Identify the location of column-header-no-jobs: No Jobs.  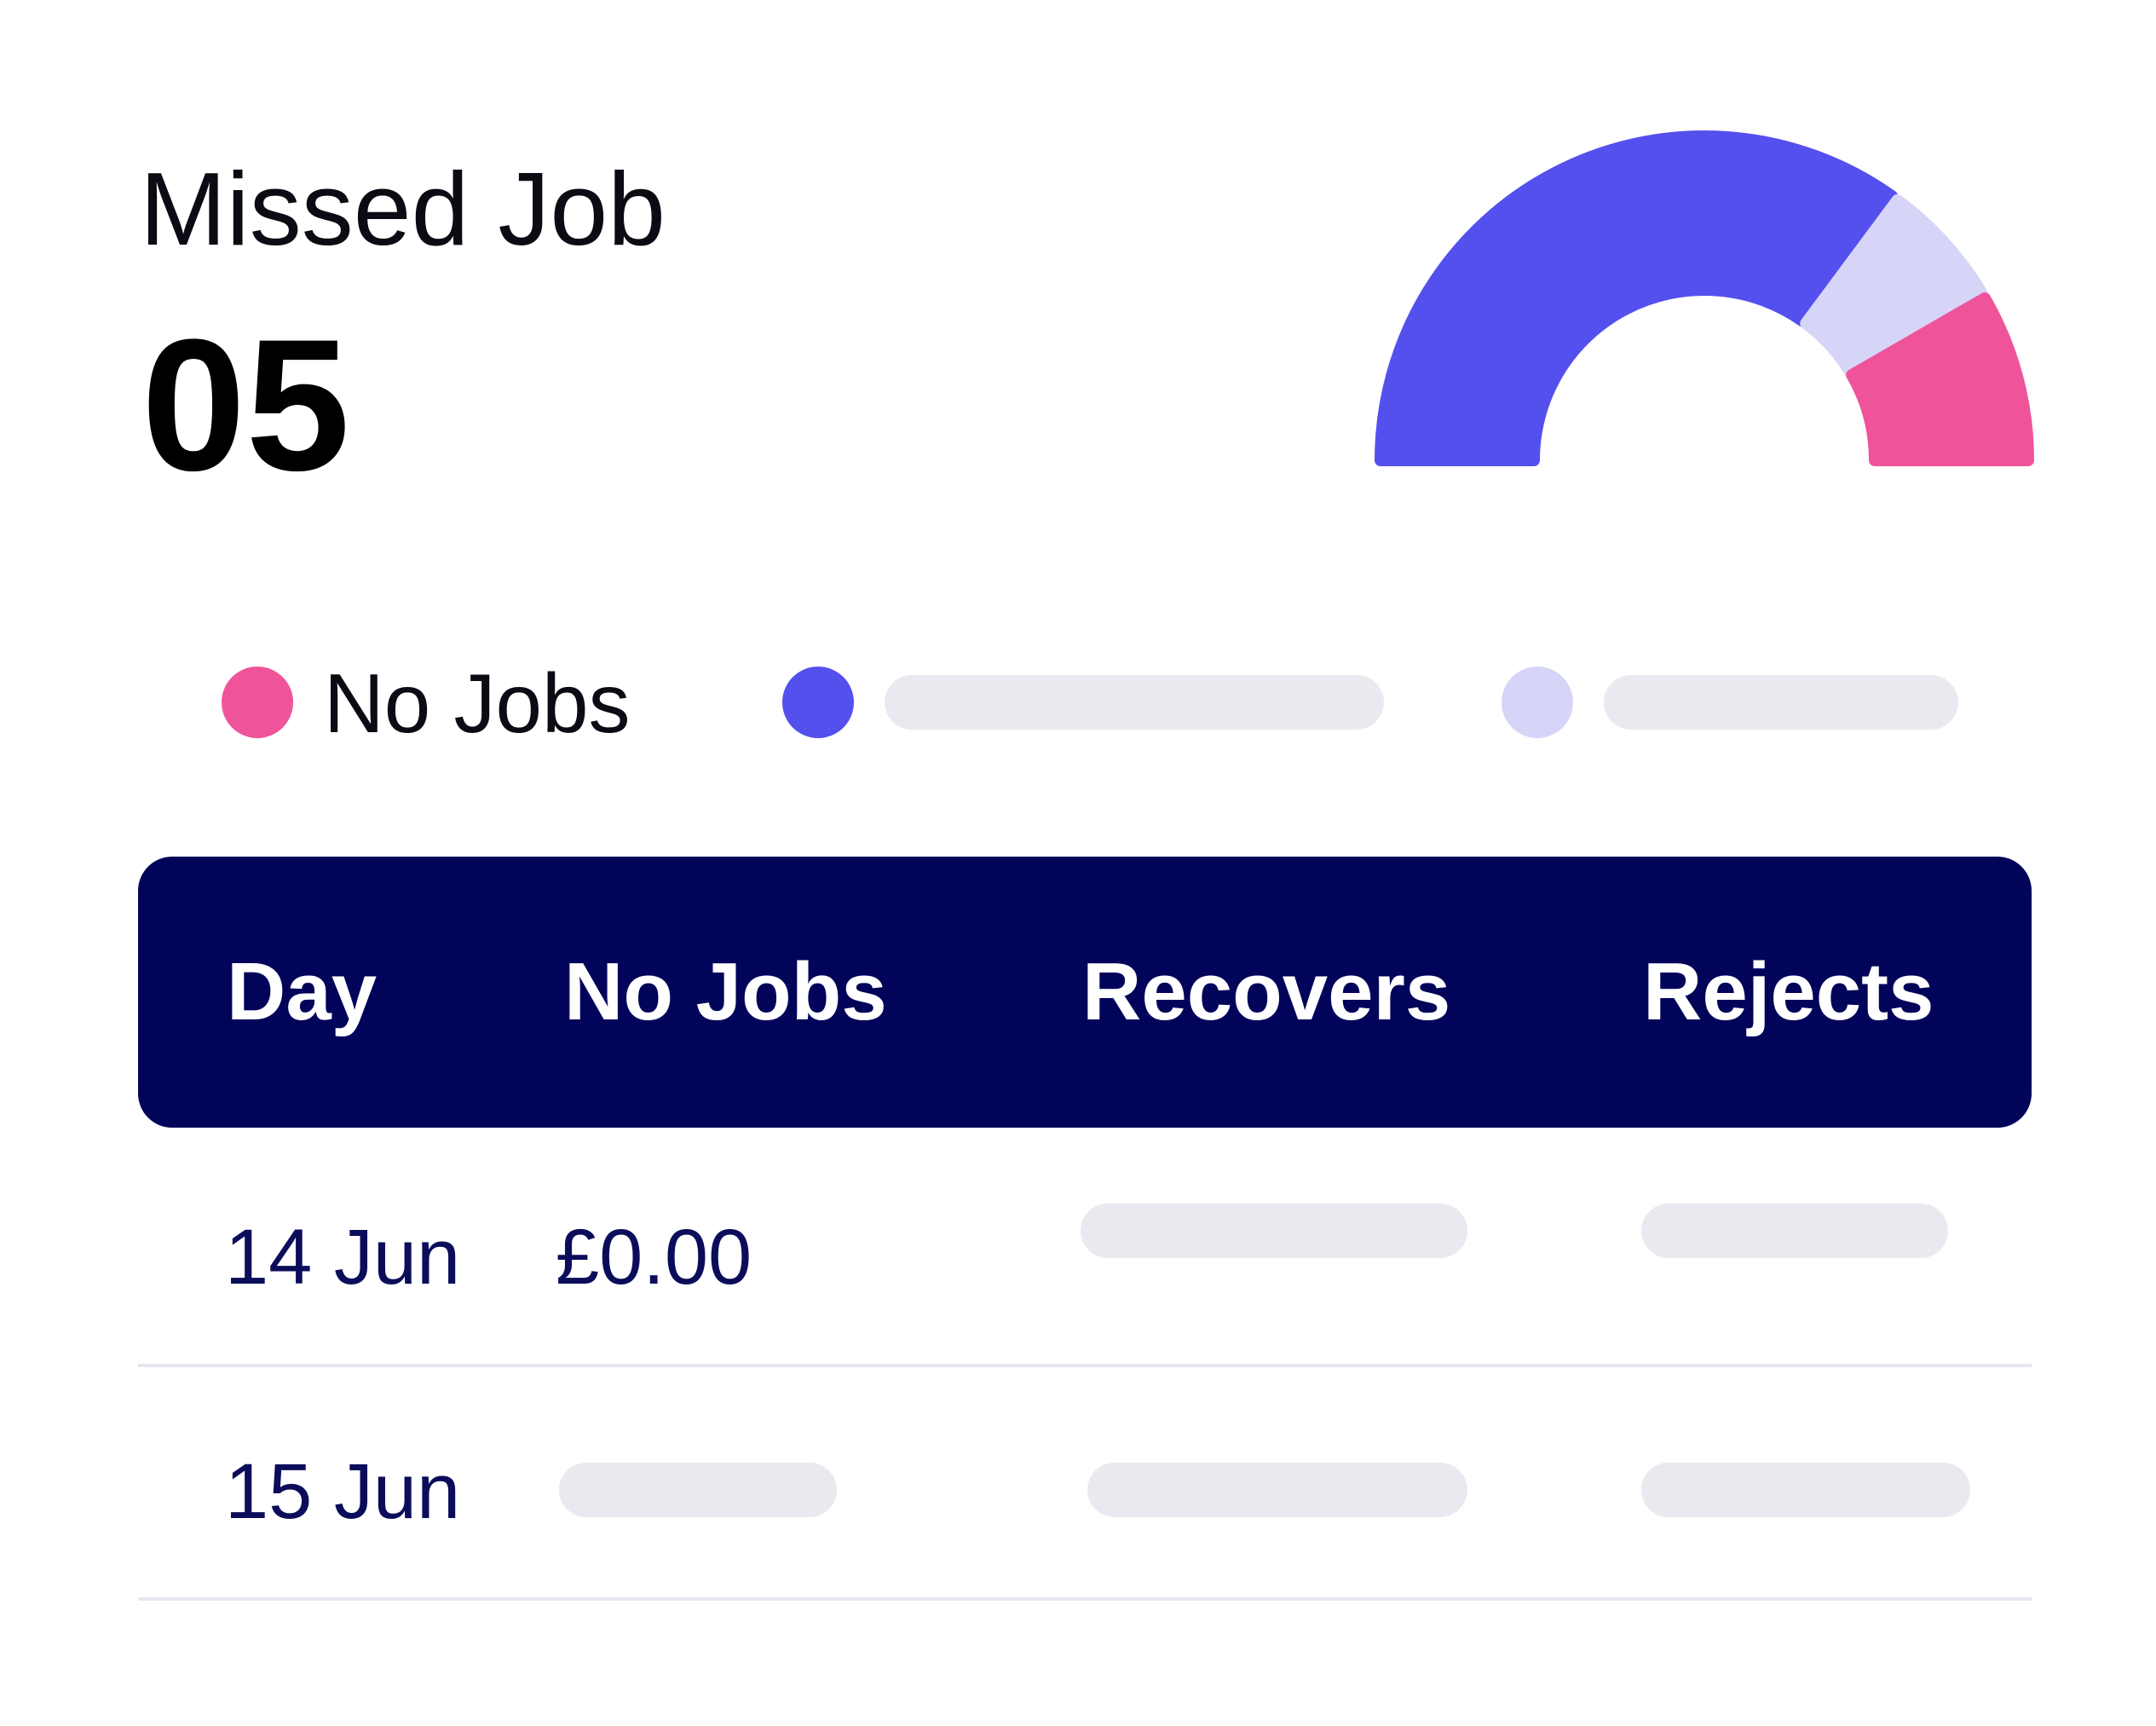
(725, 991).